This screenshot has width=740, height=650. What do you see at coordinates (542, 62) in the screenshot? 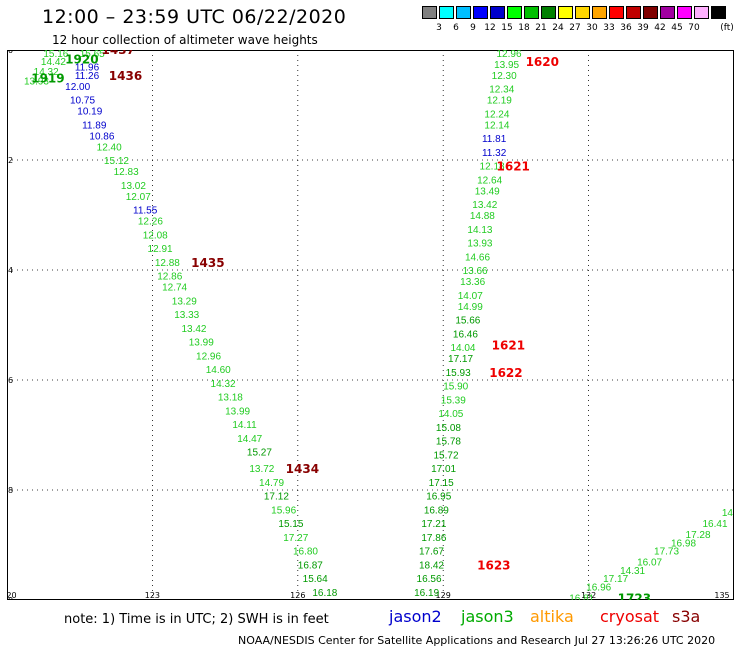
I see `pass-time-label: 1620` at bounding box center [542, 62].